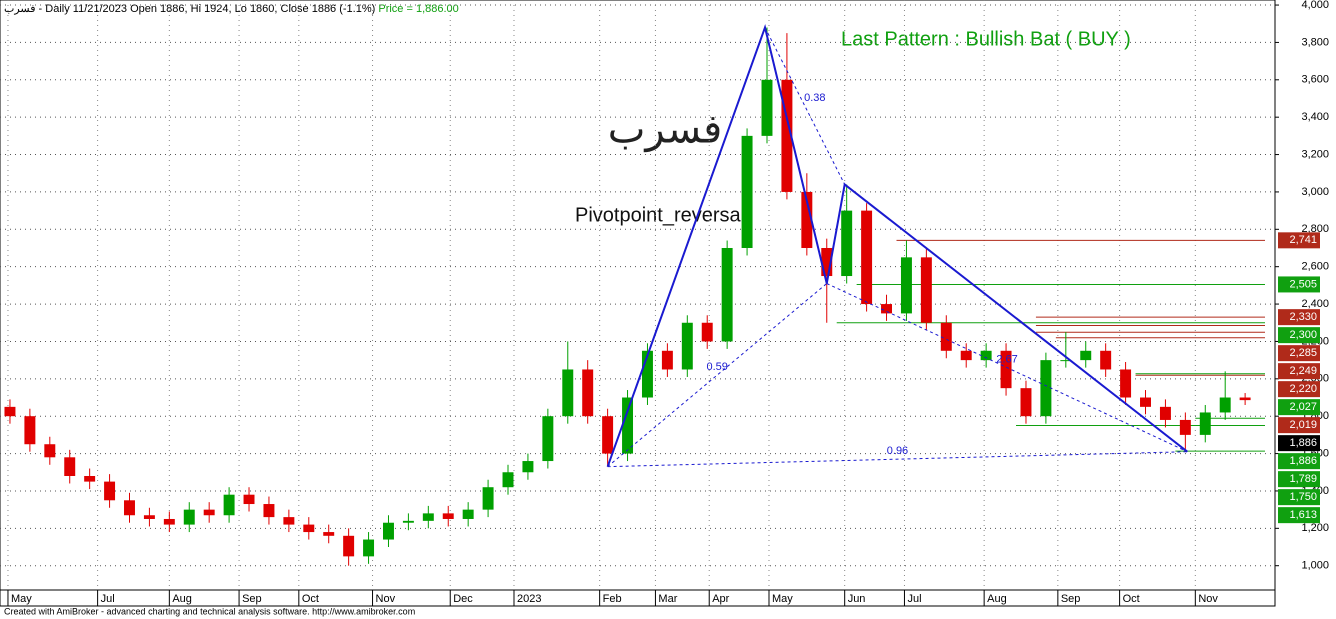  What do you see at coordinates (660, 215) in the screenshot?
I see `indicator-title: Pivotpoint_reversal` at bounding box center [660, 215].